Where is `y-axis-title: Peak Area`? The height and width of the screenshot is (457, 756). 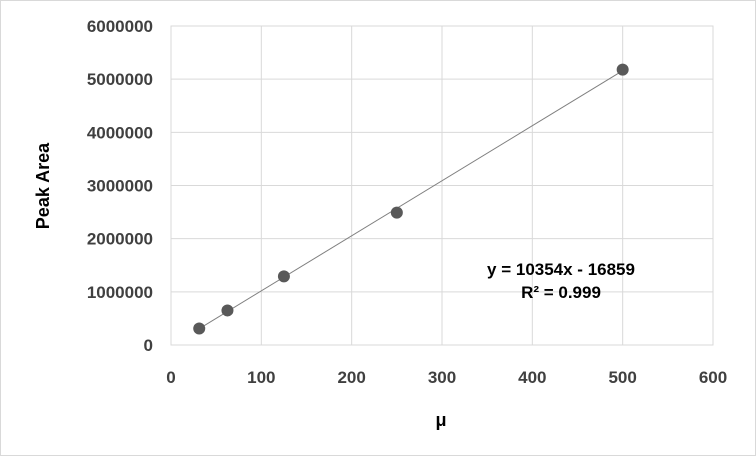 y-axis-title: Peak Area is located at coordinates (43, 185).